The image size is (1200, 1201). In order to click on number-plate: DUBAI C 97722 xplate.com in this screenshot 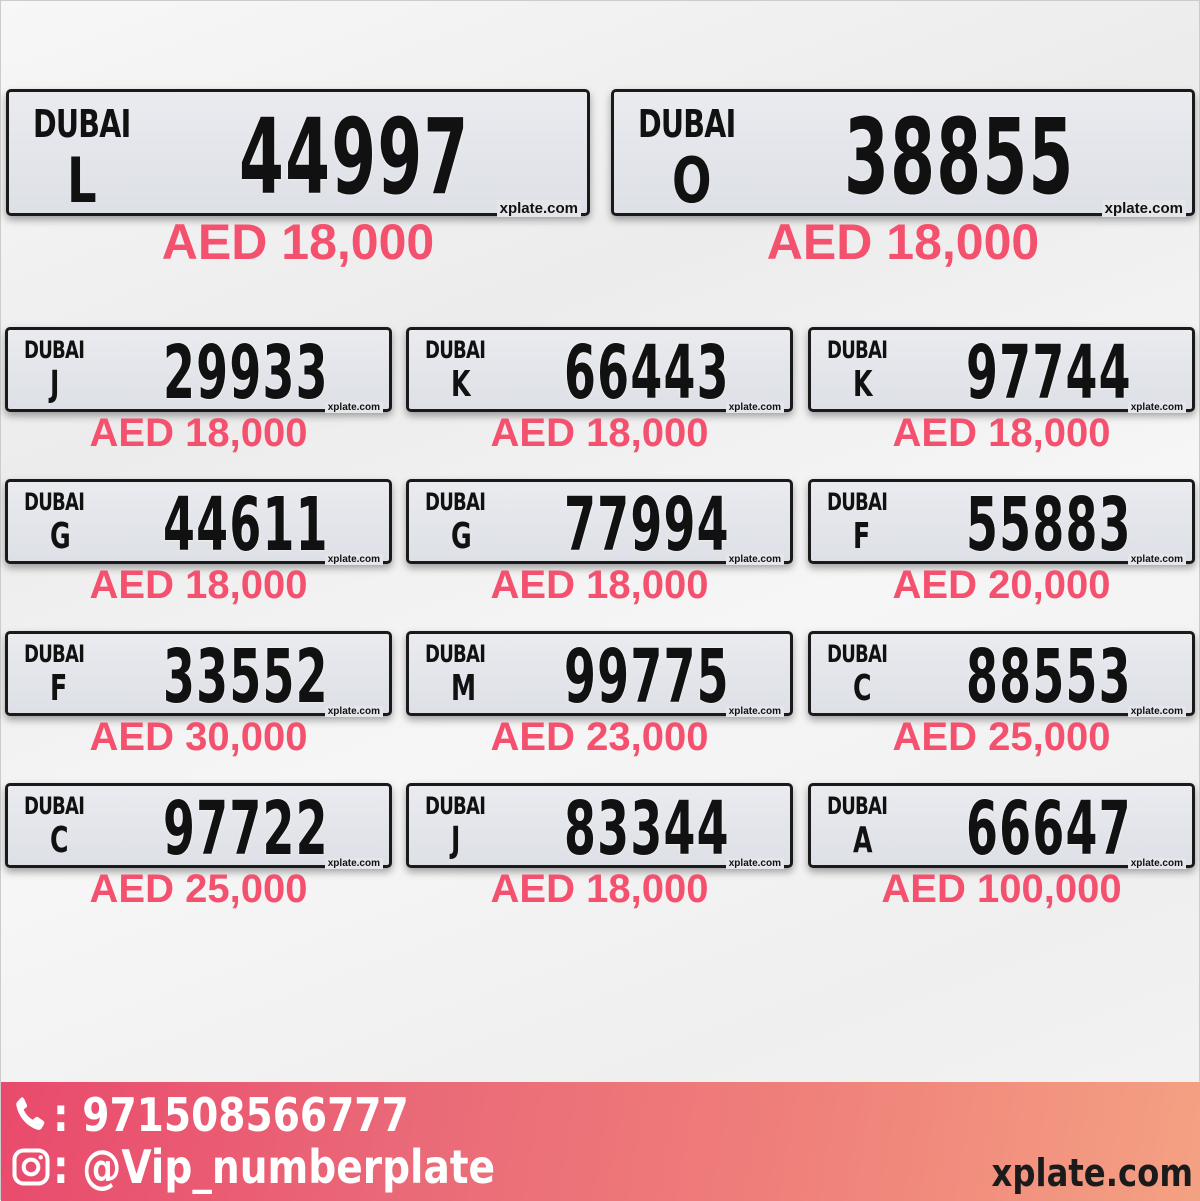, I will do `click(198, 827)`.